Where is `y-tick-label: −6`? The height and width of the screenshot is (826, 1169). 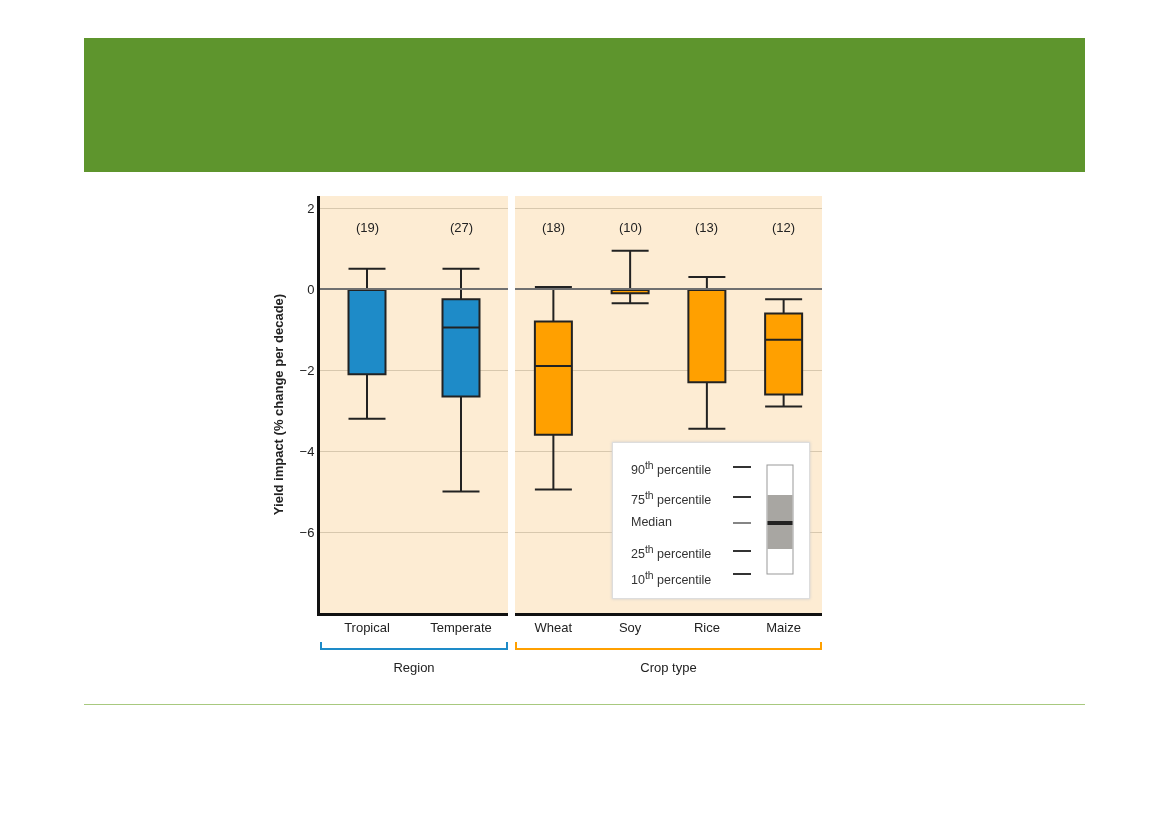
y-tick-label: −6 is located at coordinates (307, 532).